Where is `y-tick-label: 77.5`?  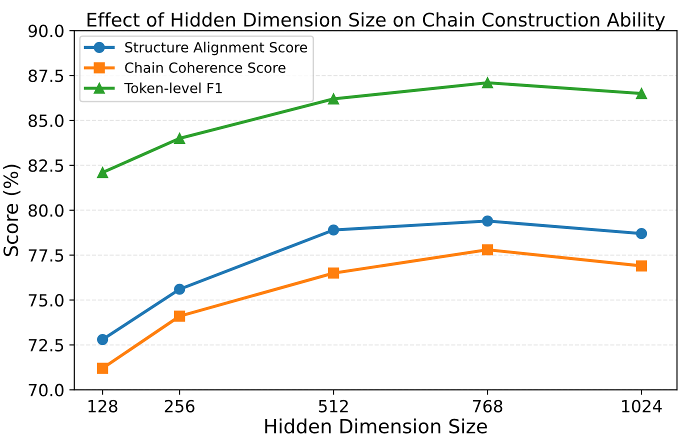 y-tick-label: 77.5 is located at coordinates (46, 255).